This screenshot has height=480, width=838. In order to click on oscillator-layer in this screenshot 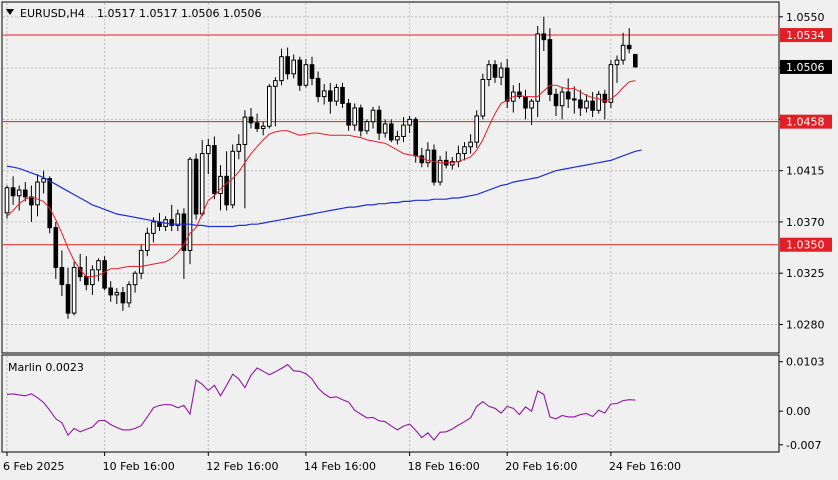, I will do `click(321, 402)`.